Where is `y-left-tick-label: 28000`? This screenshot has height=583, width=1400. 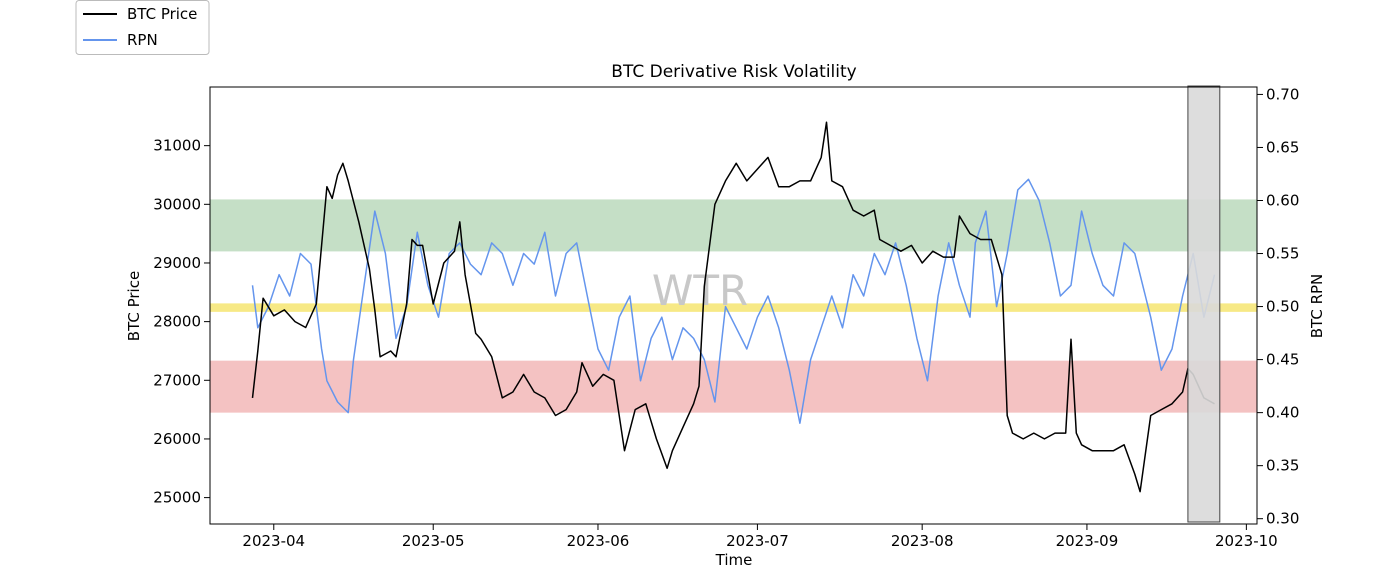
y-left-tick-label: 28000 is located at coordinates (177, 322).